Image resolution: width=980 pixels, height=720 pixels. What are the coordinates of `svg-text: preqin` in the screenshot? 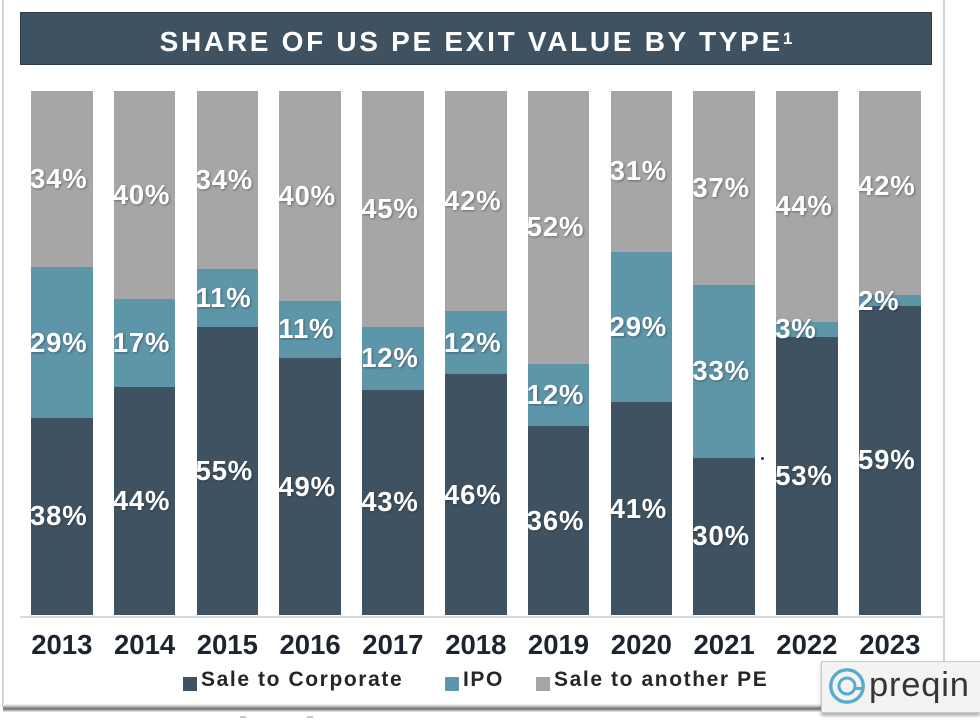 It's located at (919, 685).